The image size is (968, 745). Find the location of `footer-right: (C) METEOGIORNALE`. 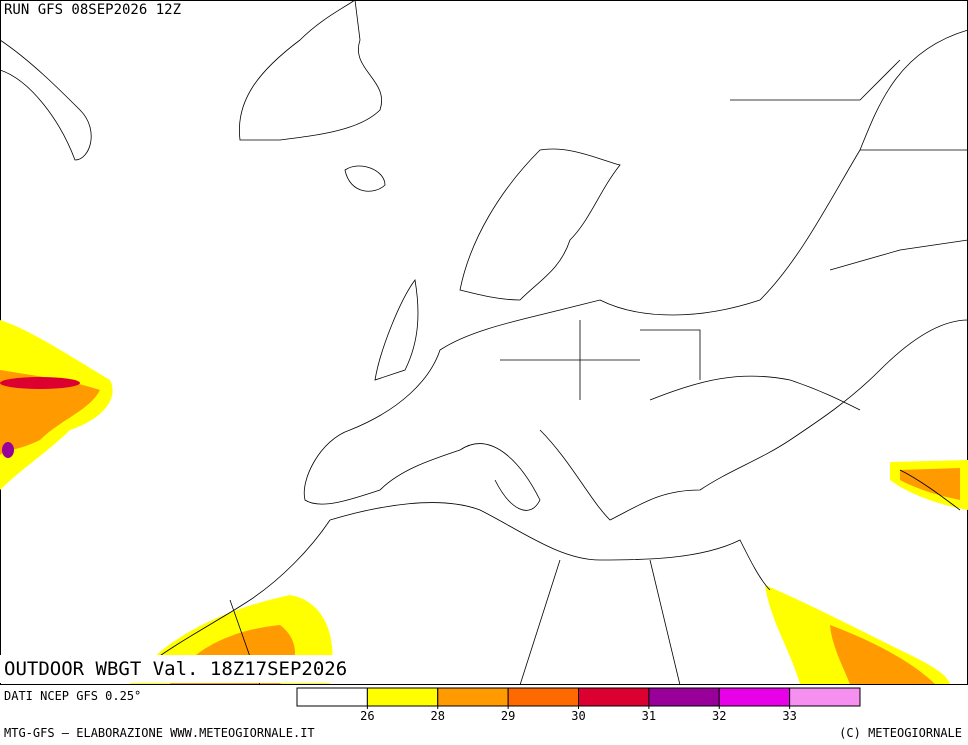

footer-right: (C) METEOGIORNALE is located at coordinates (900, 733).